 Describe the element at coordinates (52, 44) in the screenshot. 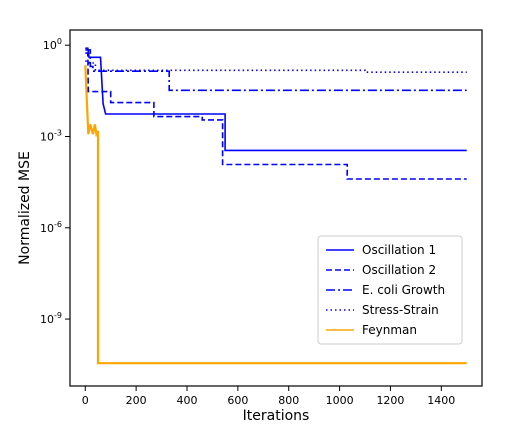

I see `y-tick-label: 10⁰` at that location.